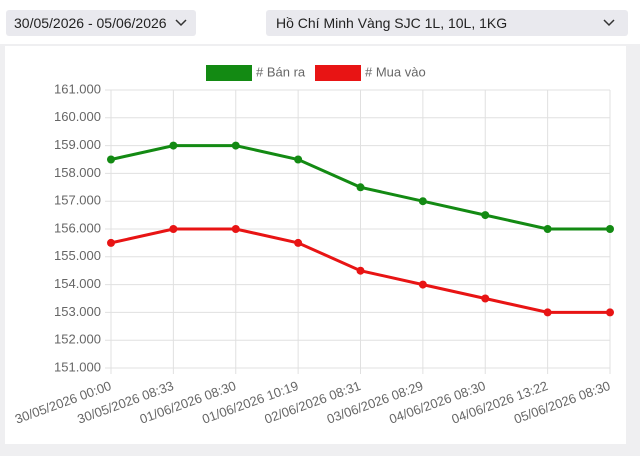  I want to click on y-tick-label: 156.000, so click(77, 227).